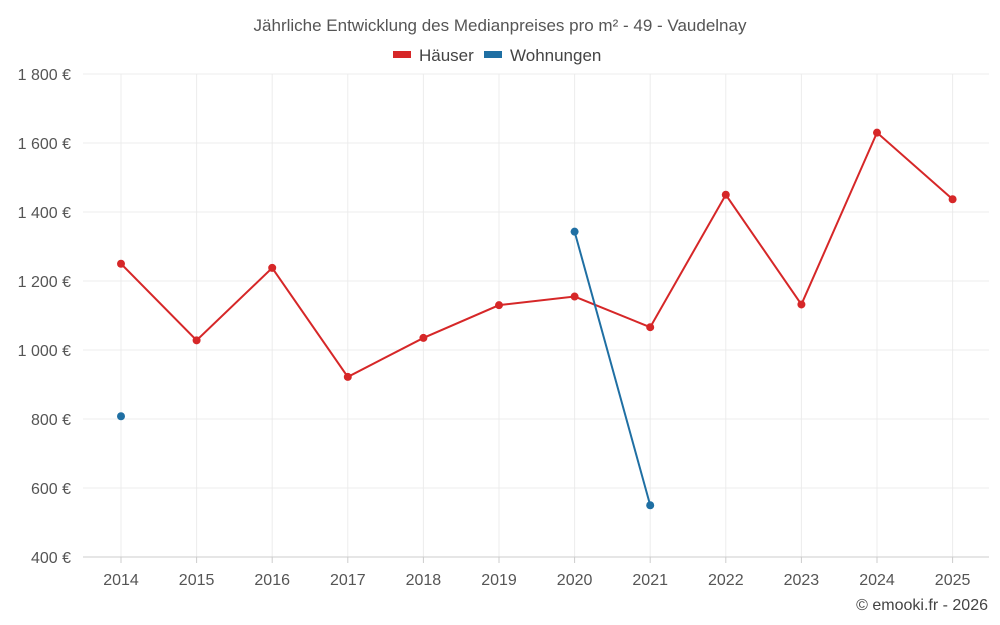  Describe the element at coordinates (44, 282) in the screenshot. I see `y-tick-label: 1 200 €` at that location.